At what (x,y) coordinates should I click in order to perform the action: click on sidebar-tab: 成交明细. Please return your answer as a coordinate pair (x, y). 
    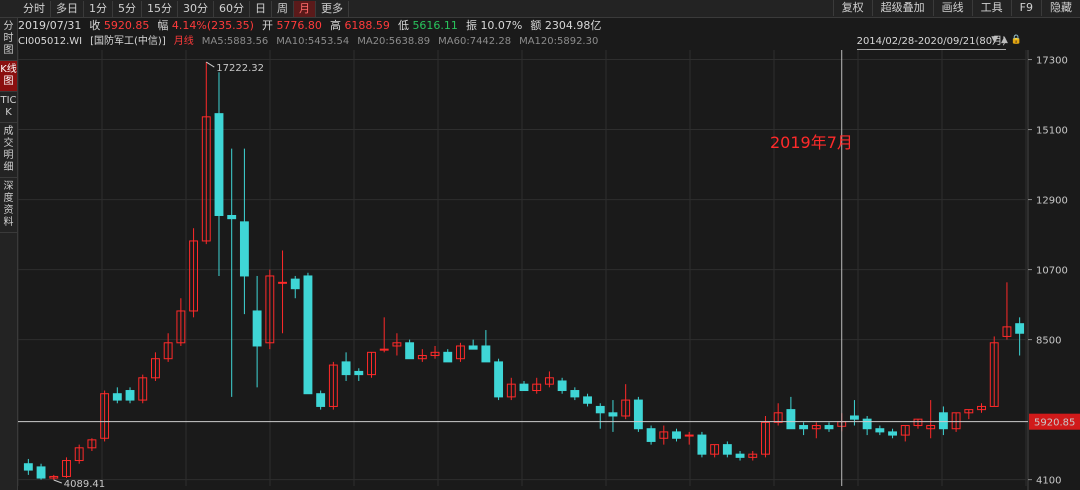
    Looking at the image, I should click on (8, 150).